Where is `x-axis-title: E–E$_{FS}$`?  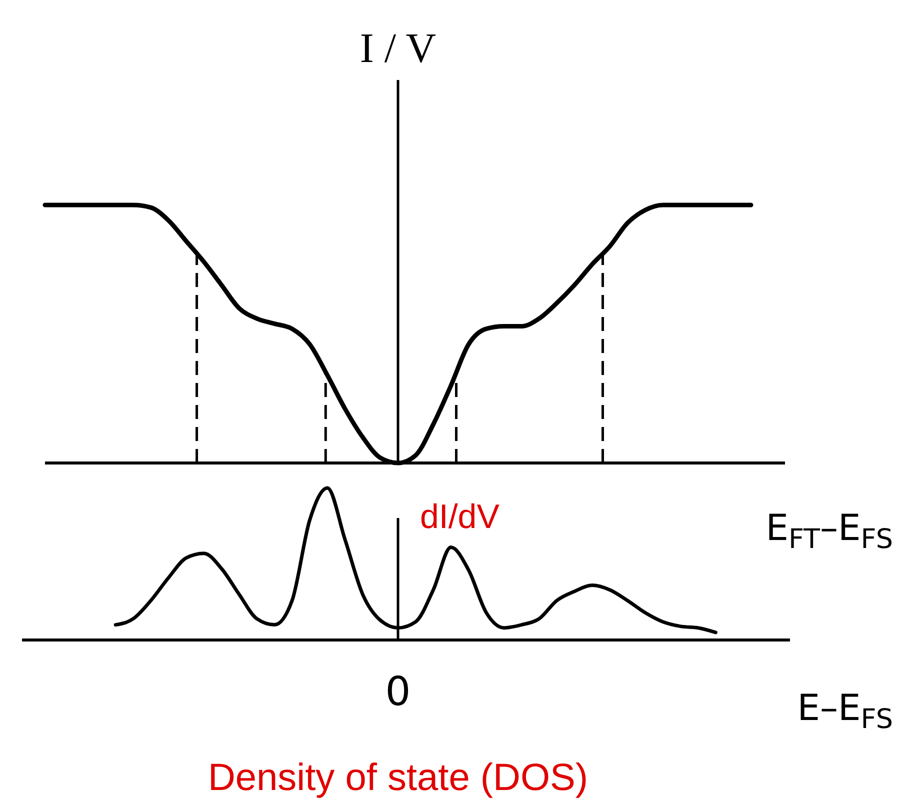 x-axis-title: E–E$_{FS}$ is located at coordinates (845, 712).